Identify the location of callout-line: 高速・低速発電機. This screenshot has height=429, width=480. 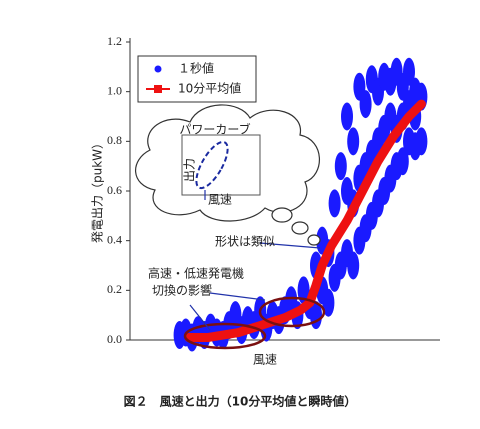
(196, 273).